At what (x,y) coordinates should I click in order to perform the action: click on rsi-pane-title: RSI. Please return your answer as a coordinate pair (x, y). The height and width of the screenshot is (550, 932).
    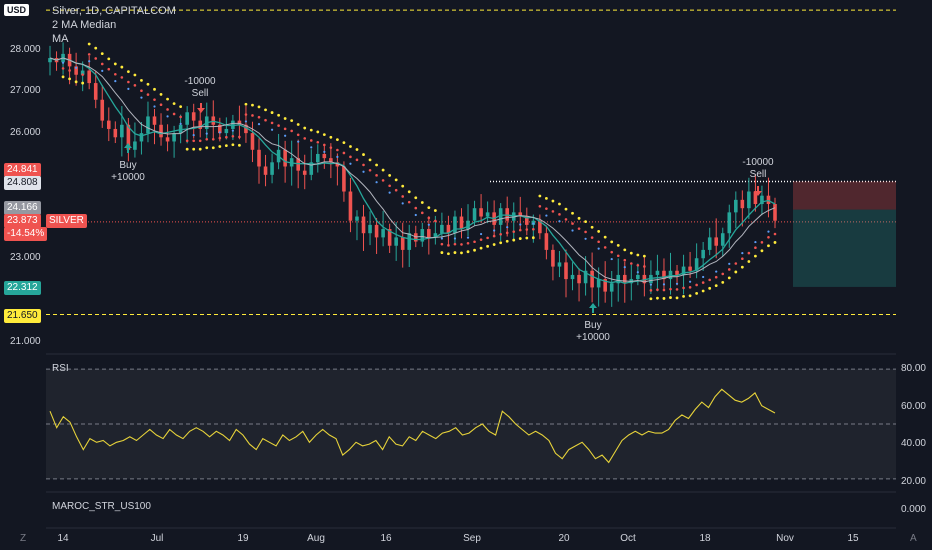
    Looking at the image, I should click on (60, 368).